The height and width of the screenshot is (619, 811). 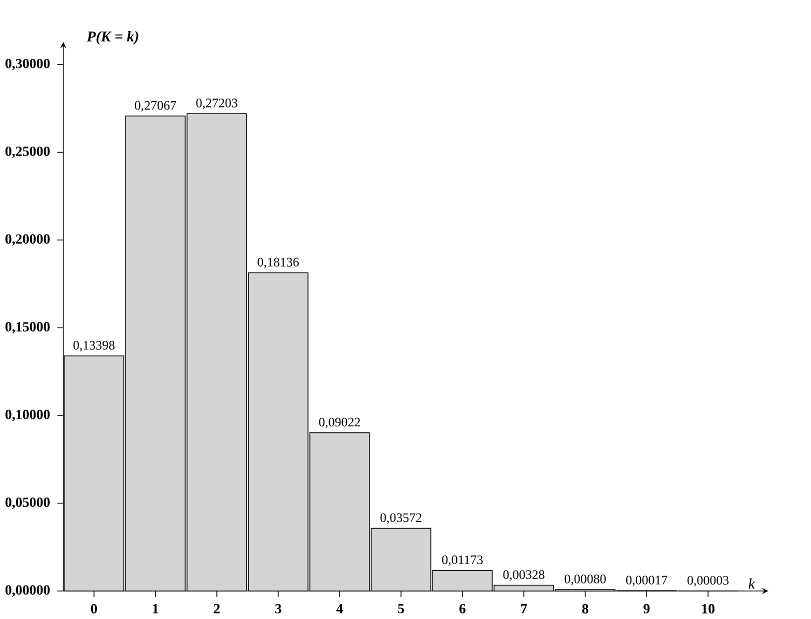 I want to click on data-label: 0,00003, so click(x=708, y=581).